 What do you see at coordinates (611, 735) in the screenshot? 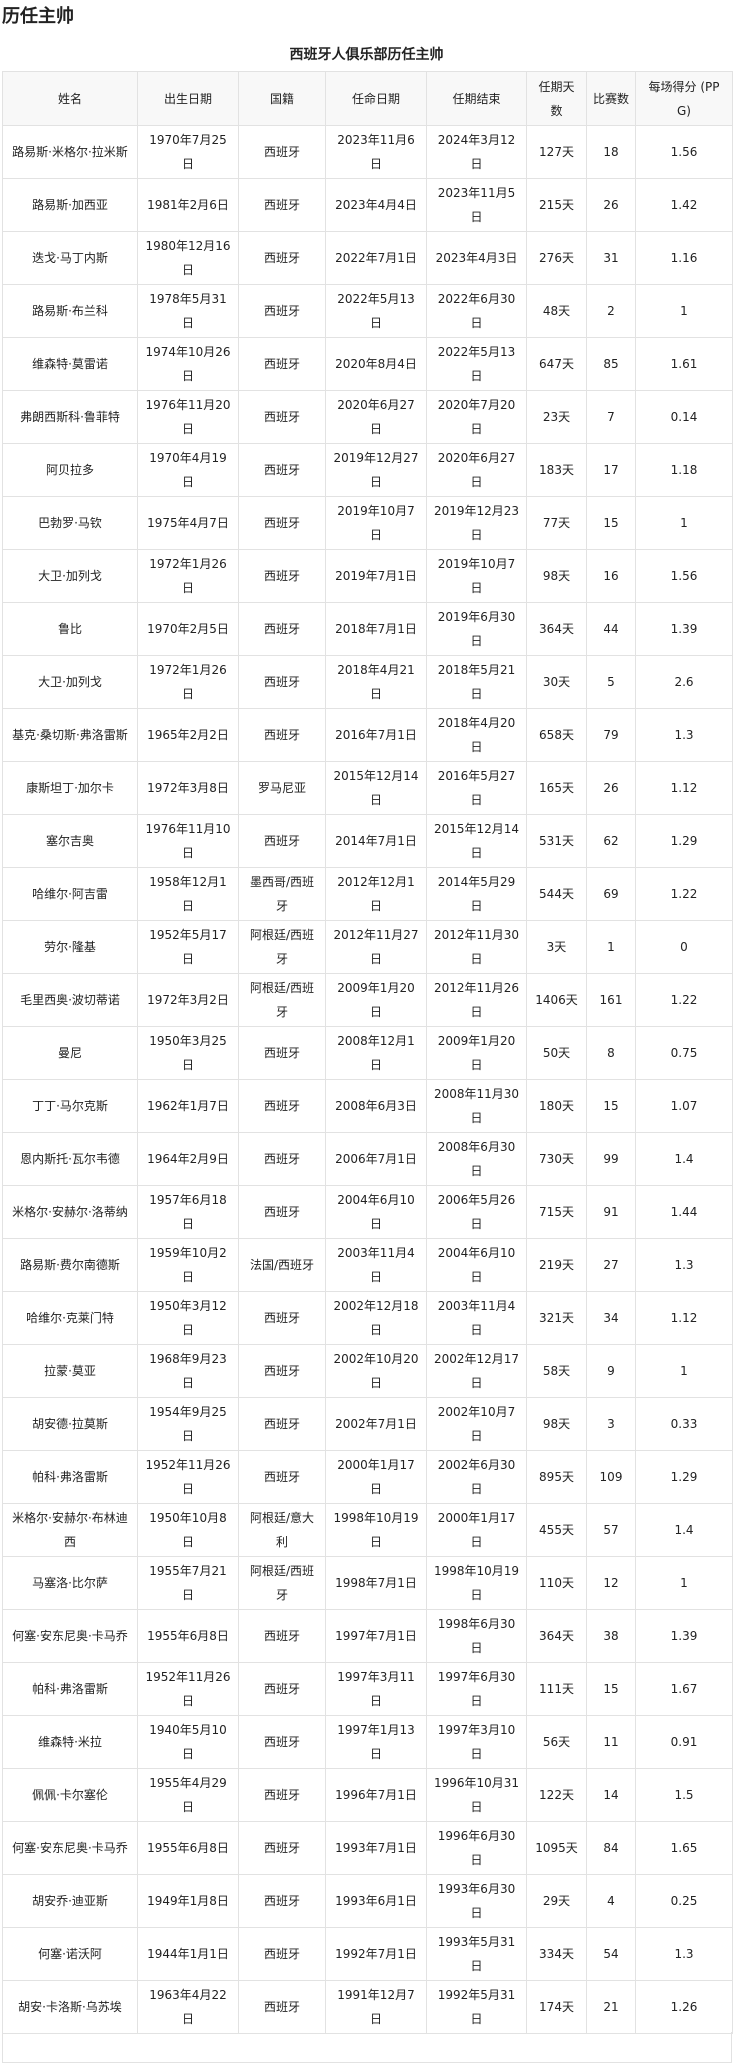
I see `cell-matches: 79` at bounding box center [611, 735].